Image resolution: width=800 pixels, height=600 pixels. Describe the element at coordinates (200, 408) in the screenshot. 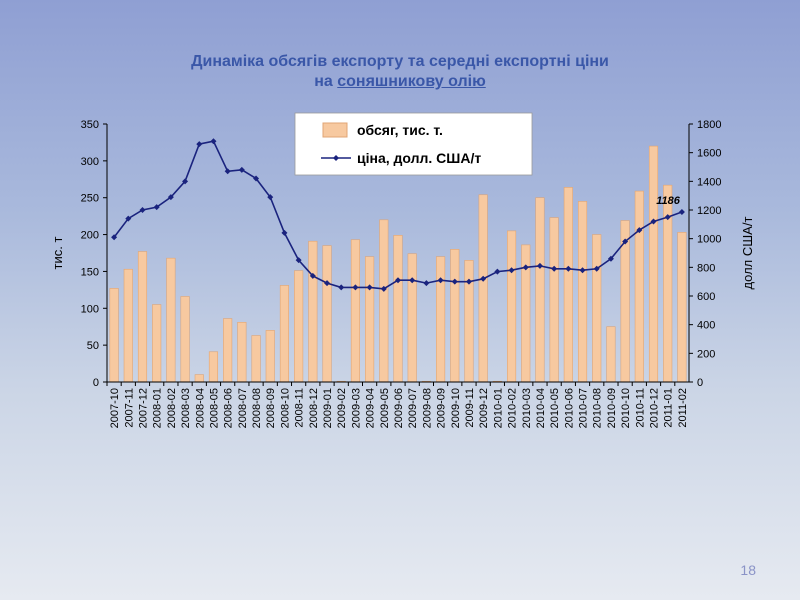

I see `x-tick-2008-04: 2008-04` at that location.